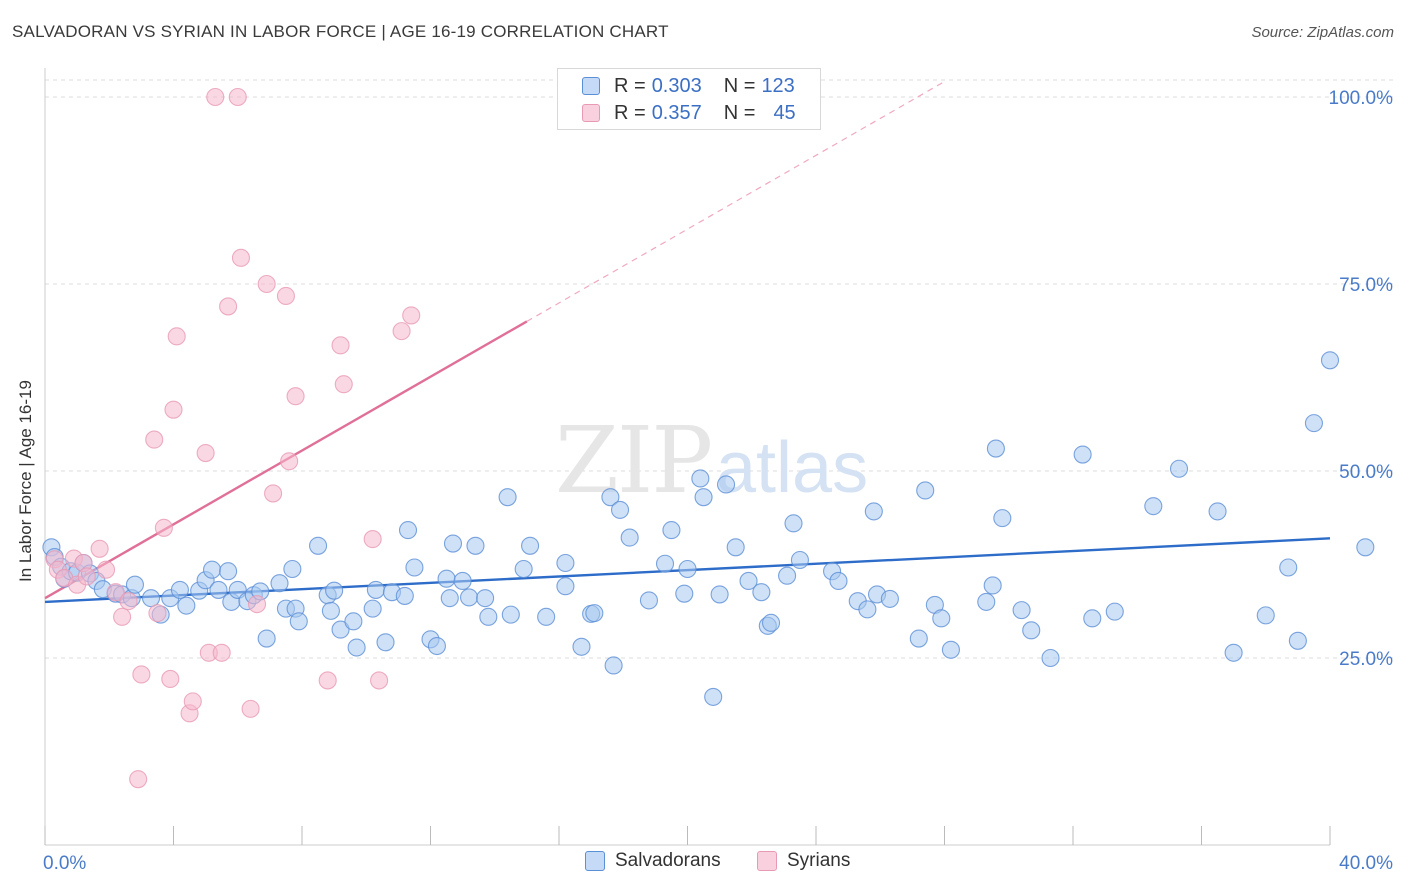 Image resolution: width=1406 pixels, height=892 pixels. Describe the element at coordinates (595, 861) in the screenshot. I see `series-swatch-salvadorans` at that location.